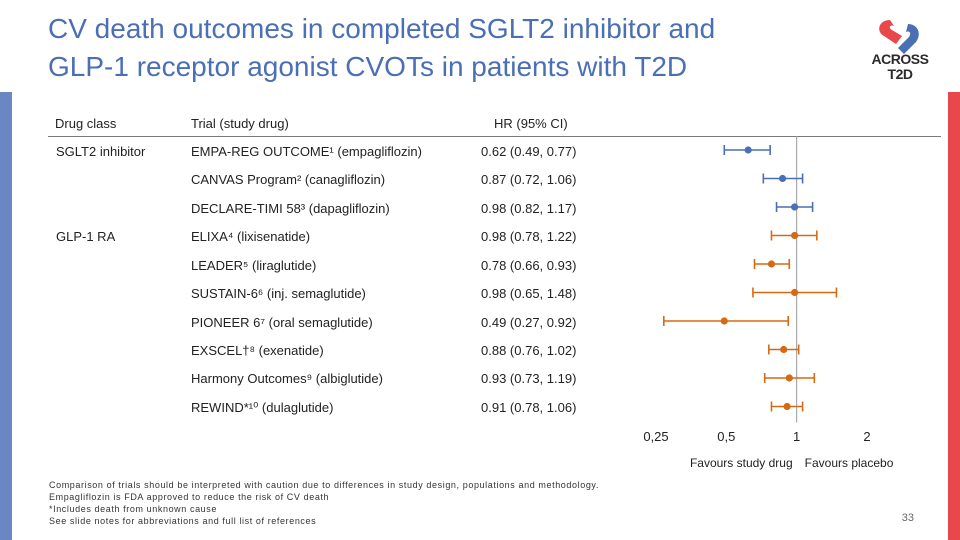  What do you see at coordinates (529, 293) in the screenshot?
I see `hr-value: 0.98 (0.65, 1.48)` at bounding box center [529, 293].